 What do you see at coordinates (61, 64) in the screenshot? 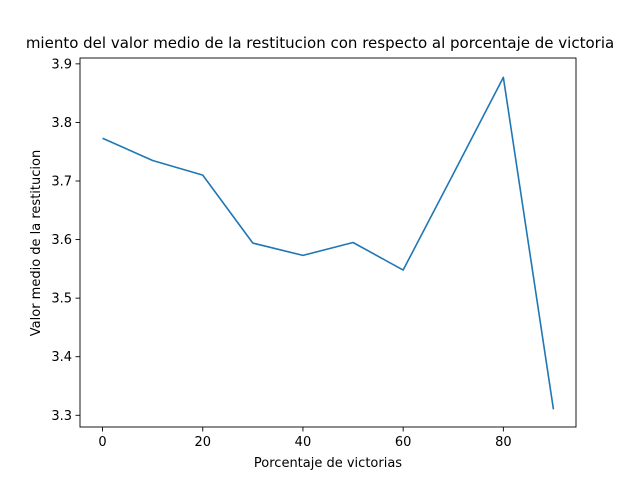
I see `y-tick-label: 3.9` at bounding box center [61, 64].